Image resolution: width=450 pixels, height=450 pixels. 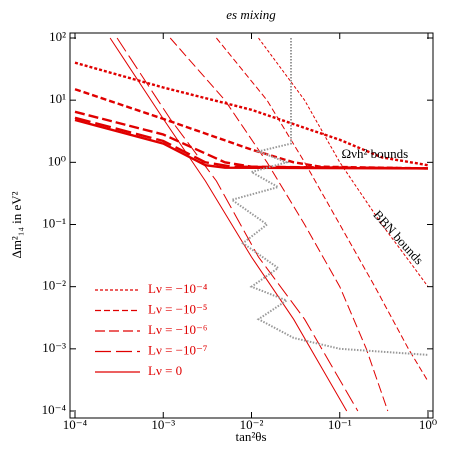 What do you see at coordinates (178, 288) in the screenshot?
I see `legend-label: Lν = −10⁻⁴` at bounding box center [178, 288].